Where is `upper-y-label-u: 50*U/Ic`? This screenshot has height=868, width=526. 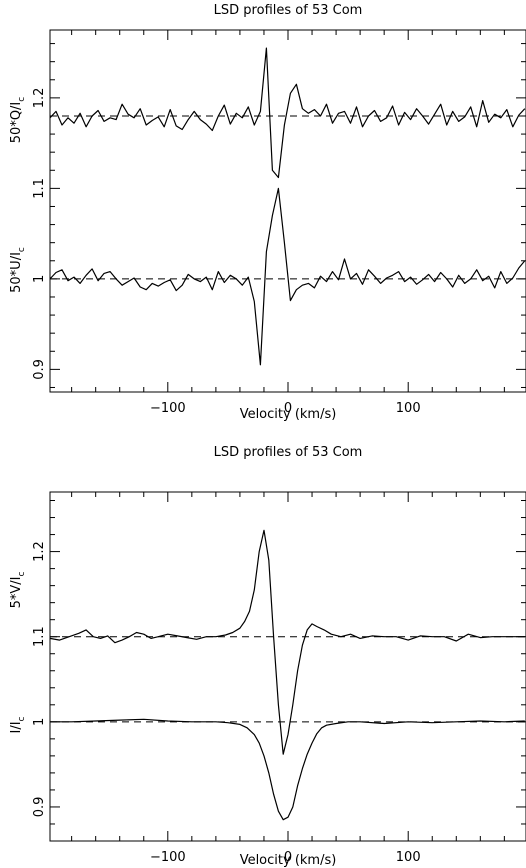 upper-y-label-u: 50*U/Ic is located at coordinates (18, 270).